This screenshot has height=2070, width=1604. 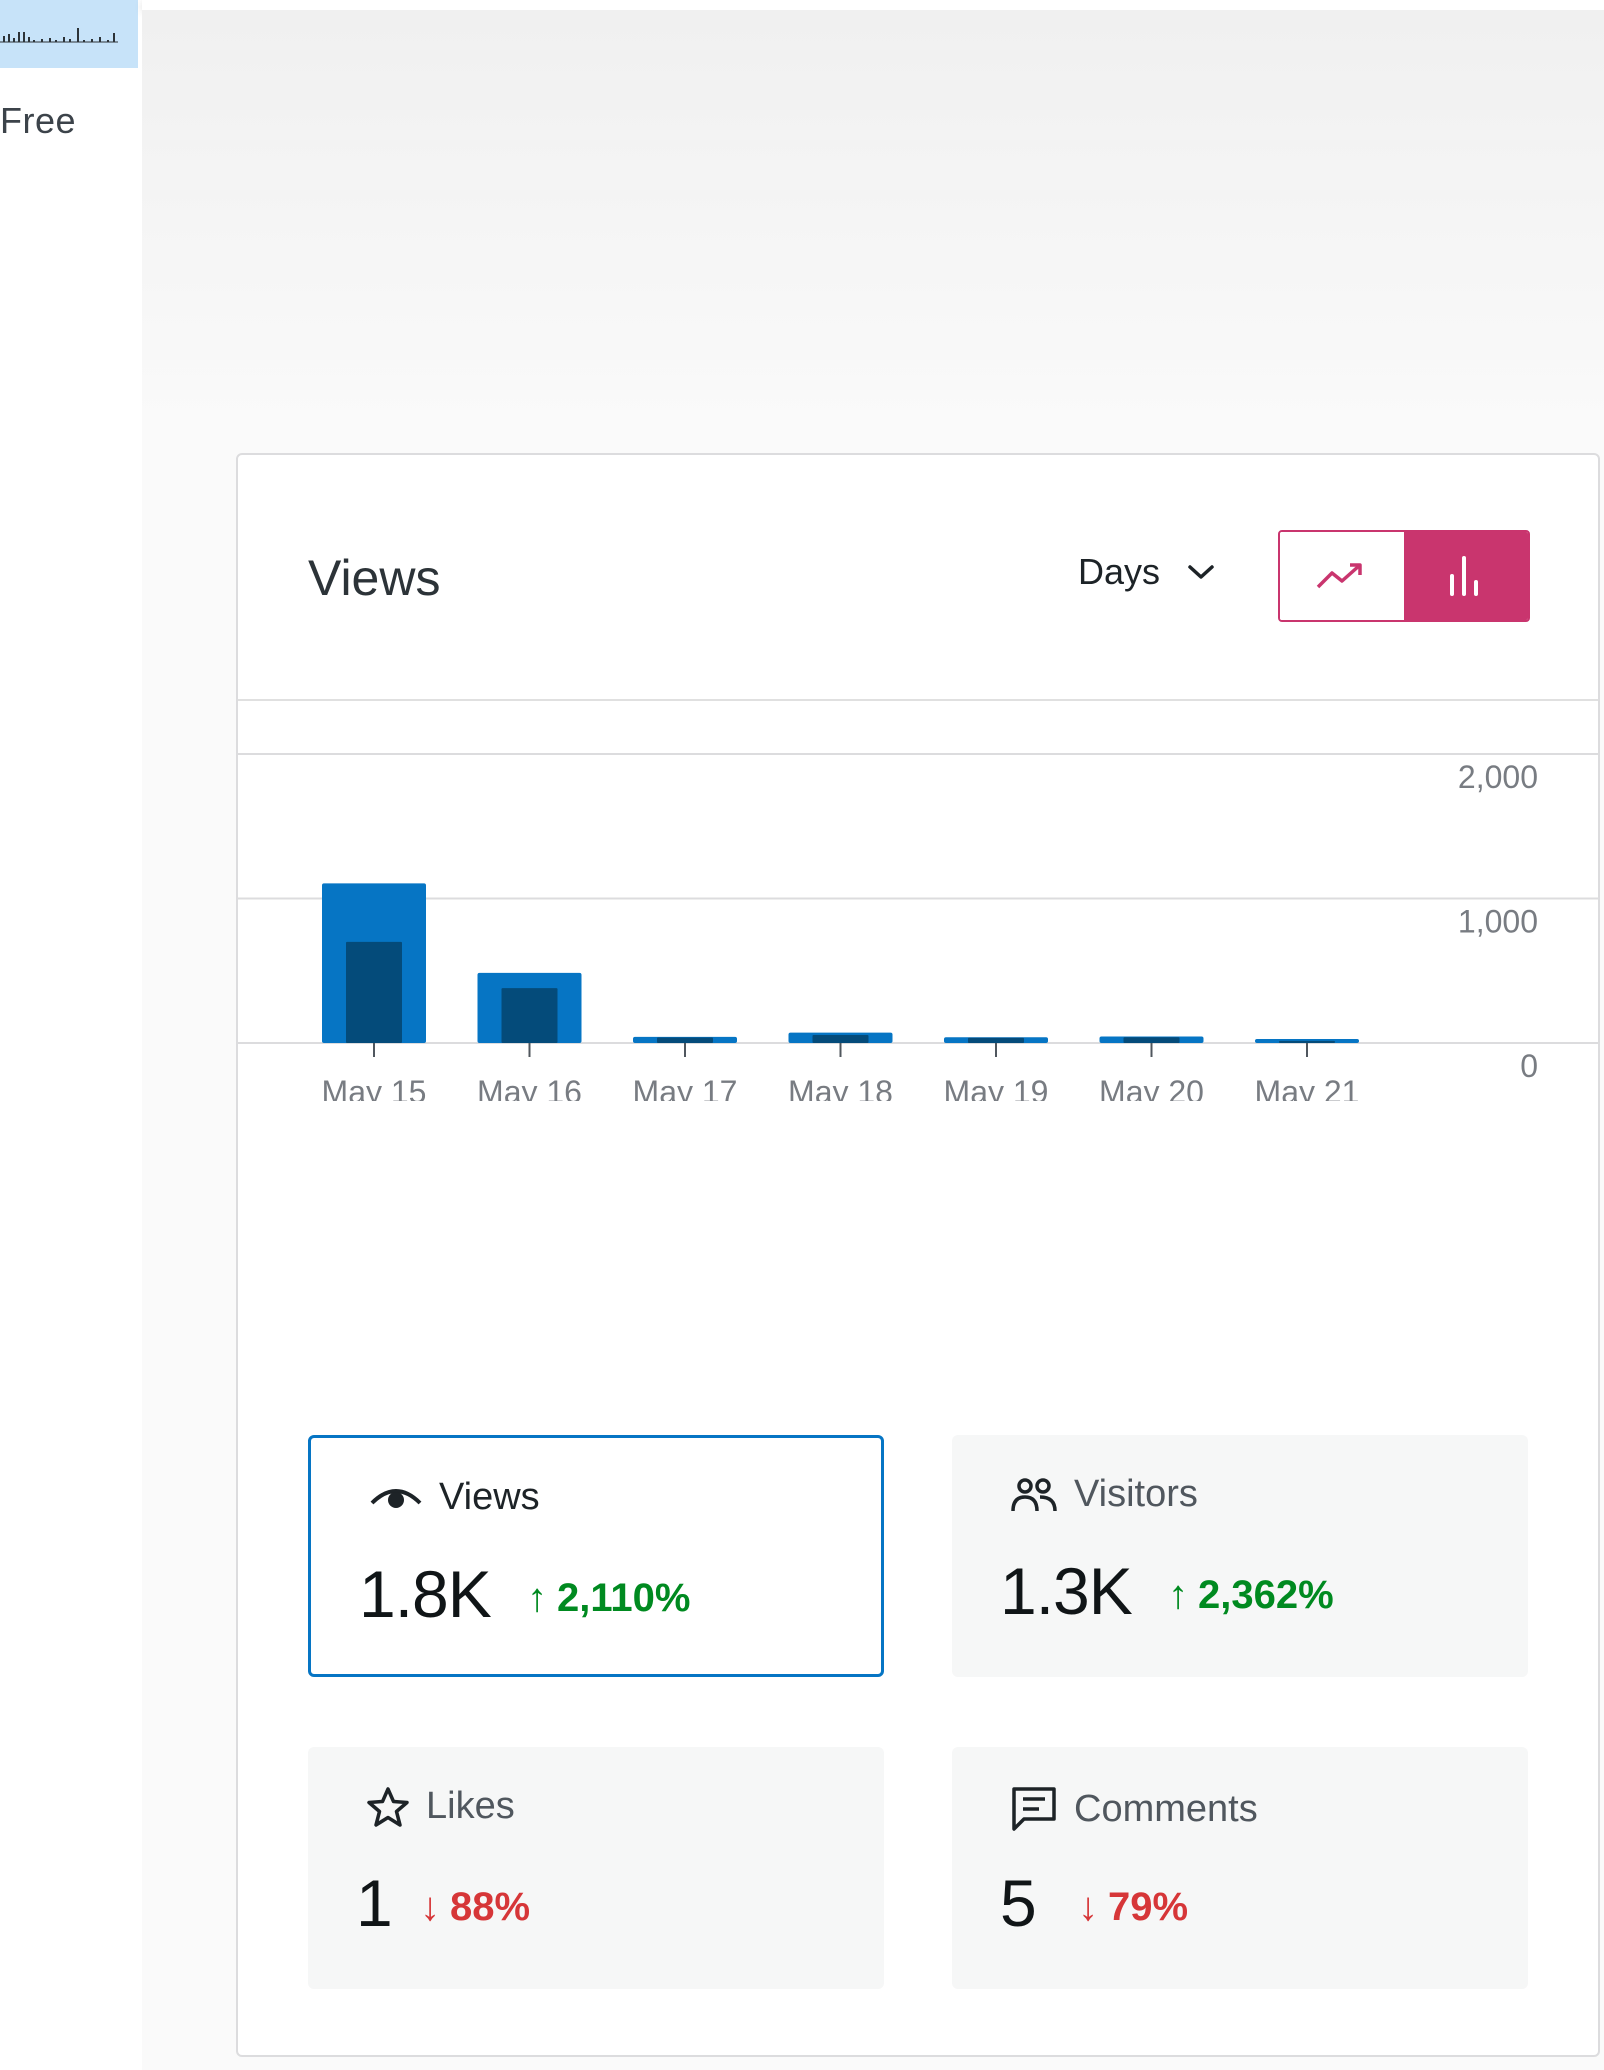 What do you see at coordinates (1240, 1868) in the screenshot?
I see `stat-card-comments: Comments 5 ↓ 79%` at bounding box center [1240, 1868].